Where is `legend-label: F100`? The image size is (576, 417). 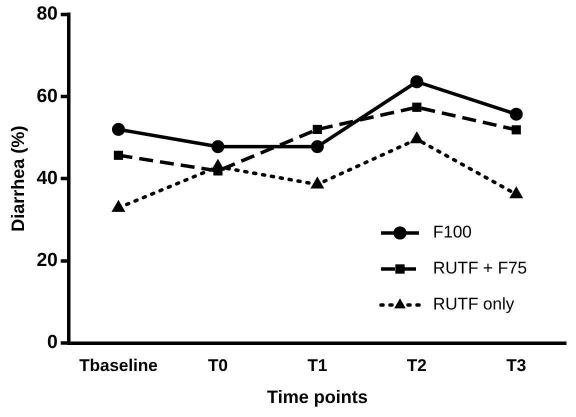
legend-label: F100 is located at coordinates (452, 232).